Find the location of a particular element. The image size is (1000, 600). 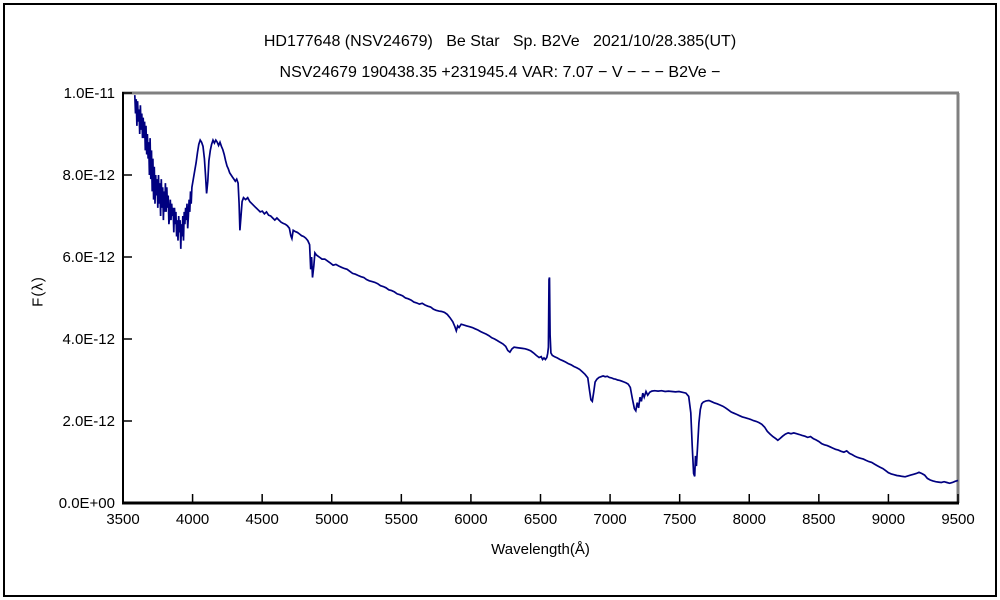

y-tick-label: 6.0E-12 is located at coordinates (88, 257).